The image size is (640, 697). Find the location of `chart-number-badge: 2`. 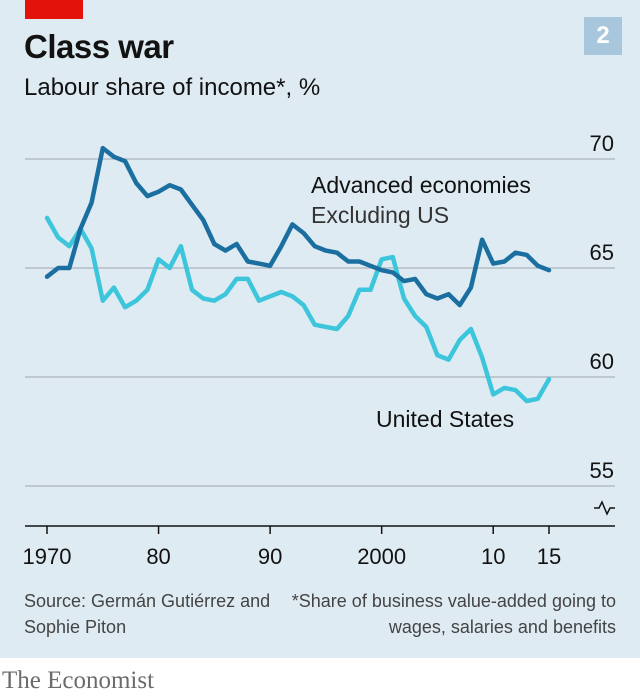

chart-number-badge: 2 is located at coordinates (603, 36).